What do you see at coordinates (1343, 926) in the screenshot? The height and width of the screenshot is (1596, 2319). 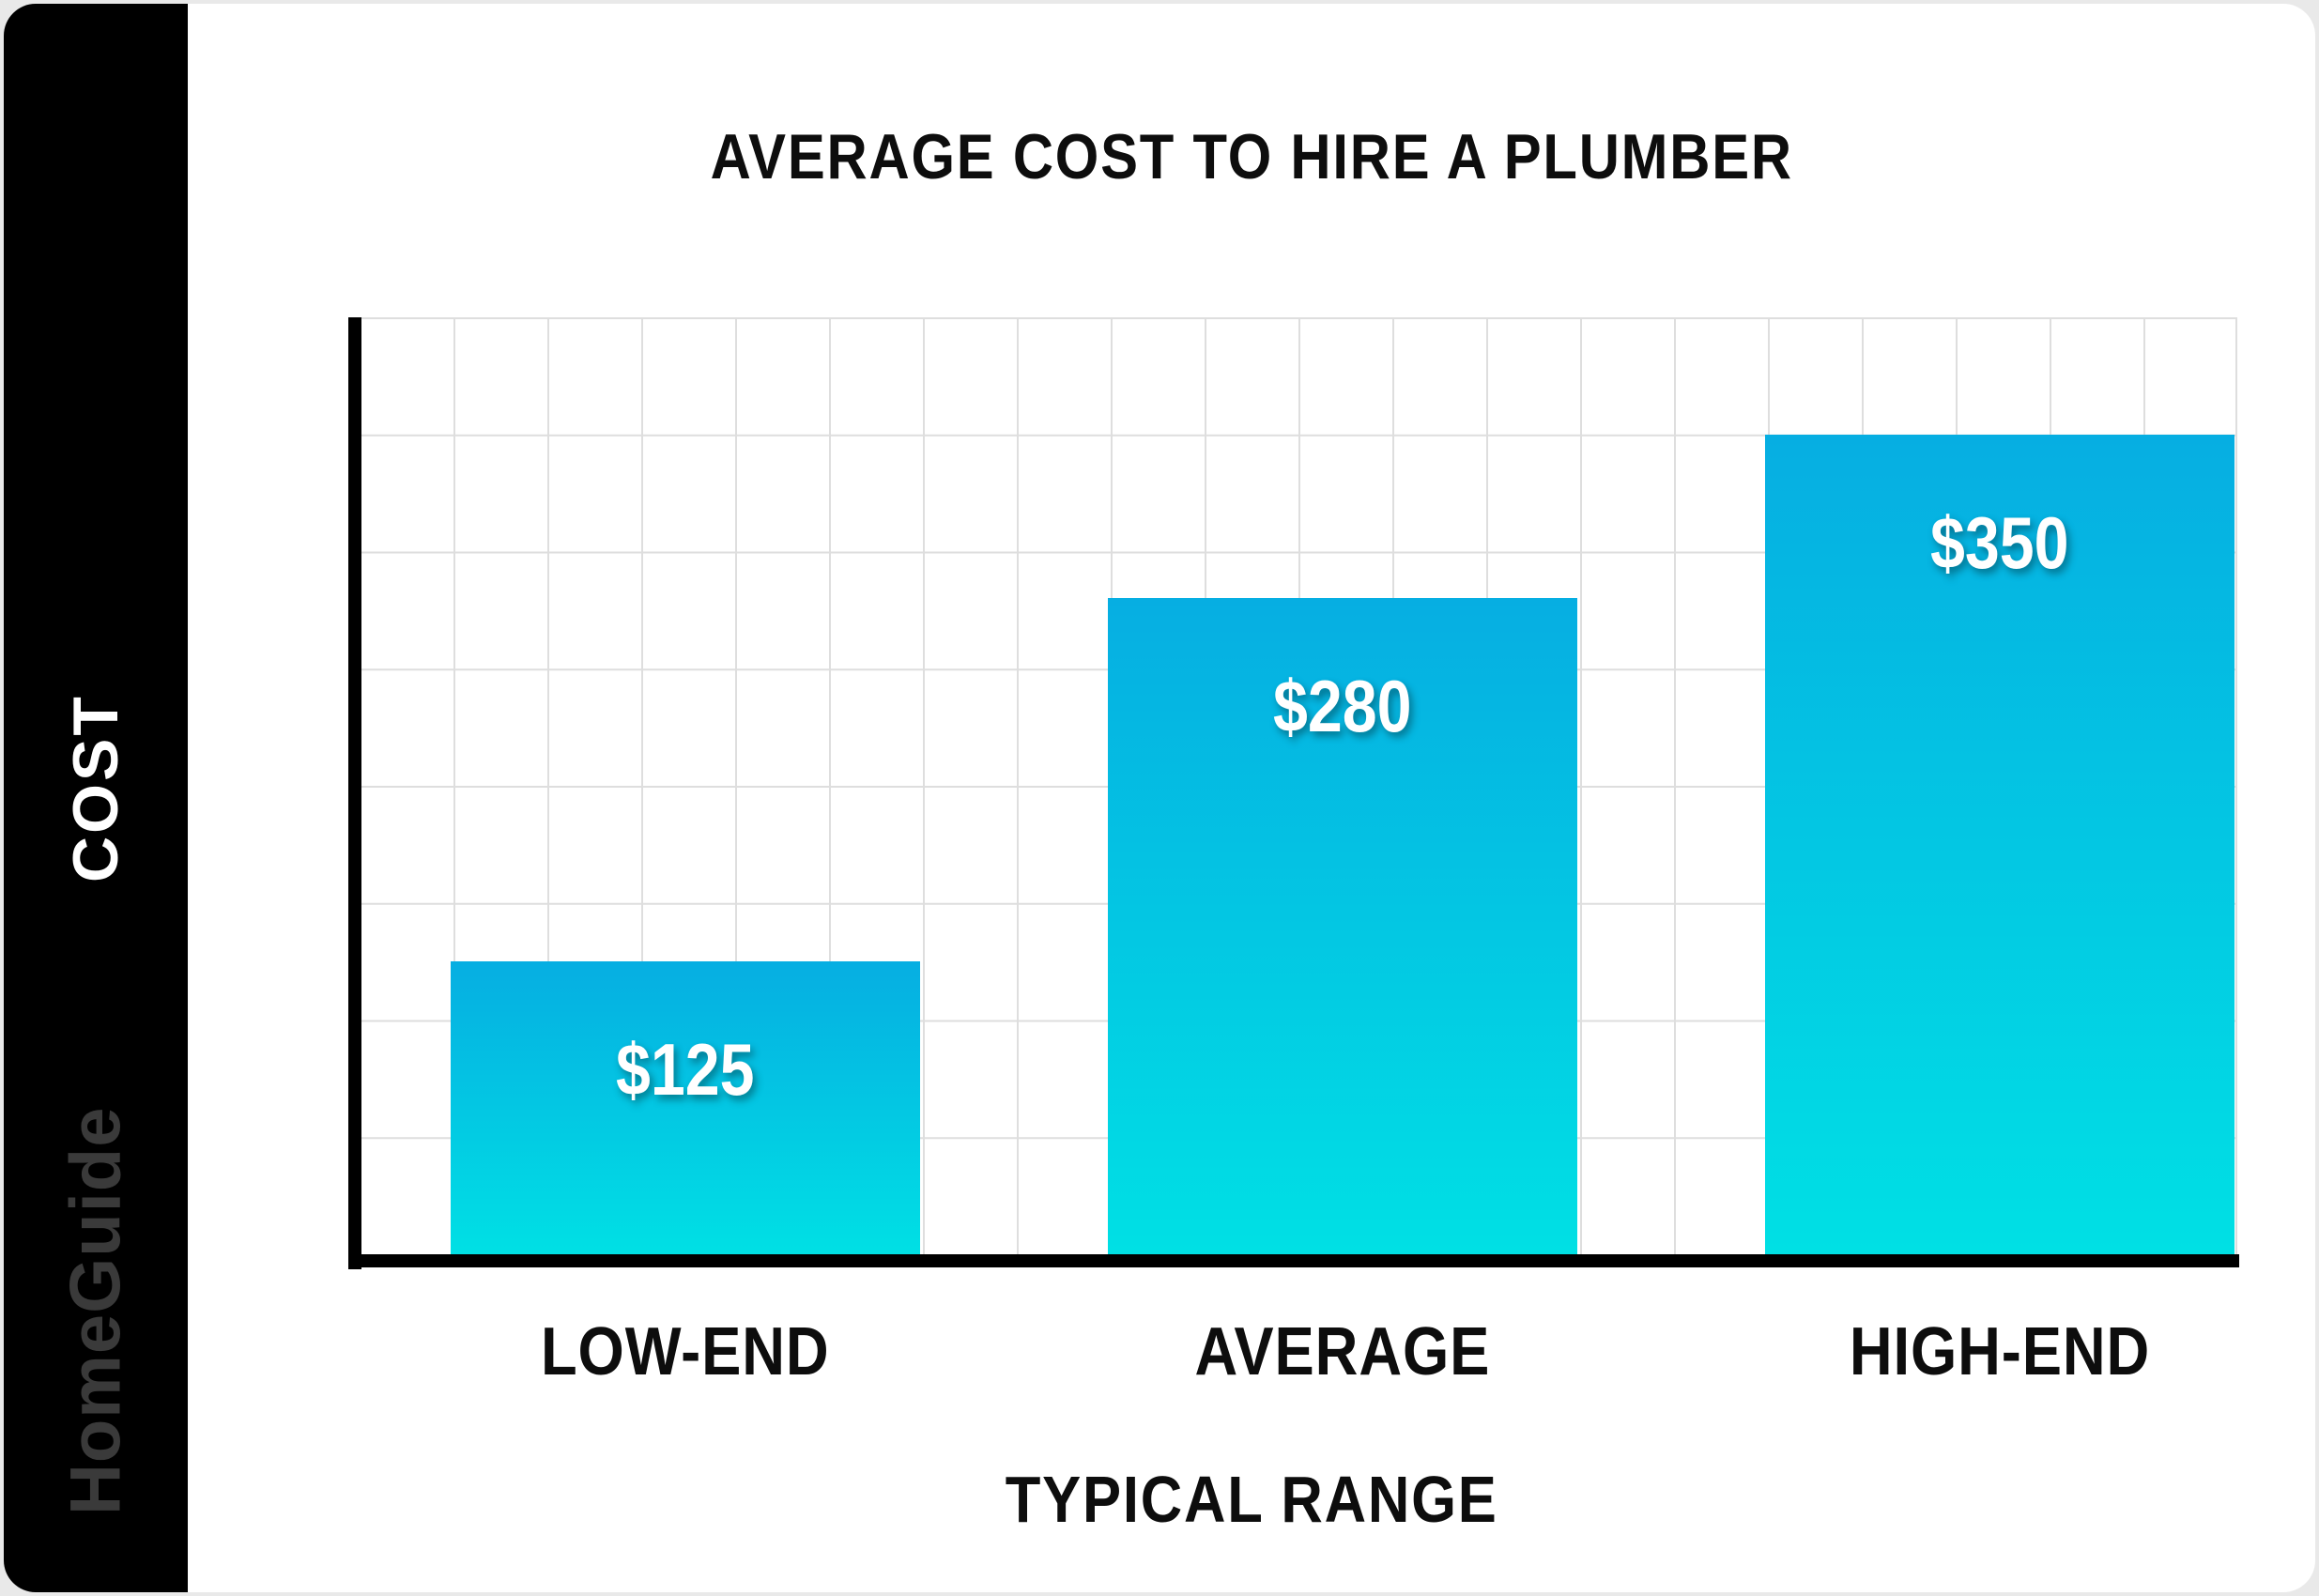 I see `bar-average: $280` at bounding box center [1343, 926].